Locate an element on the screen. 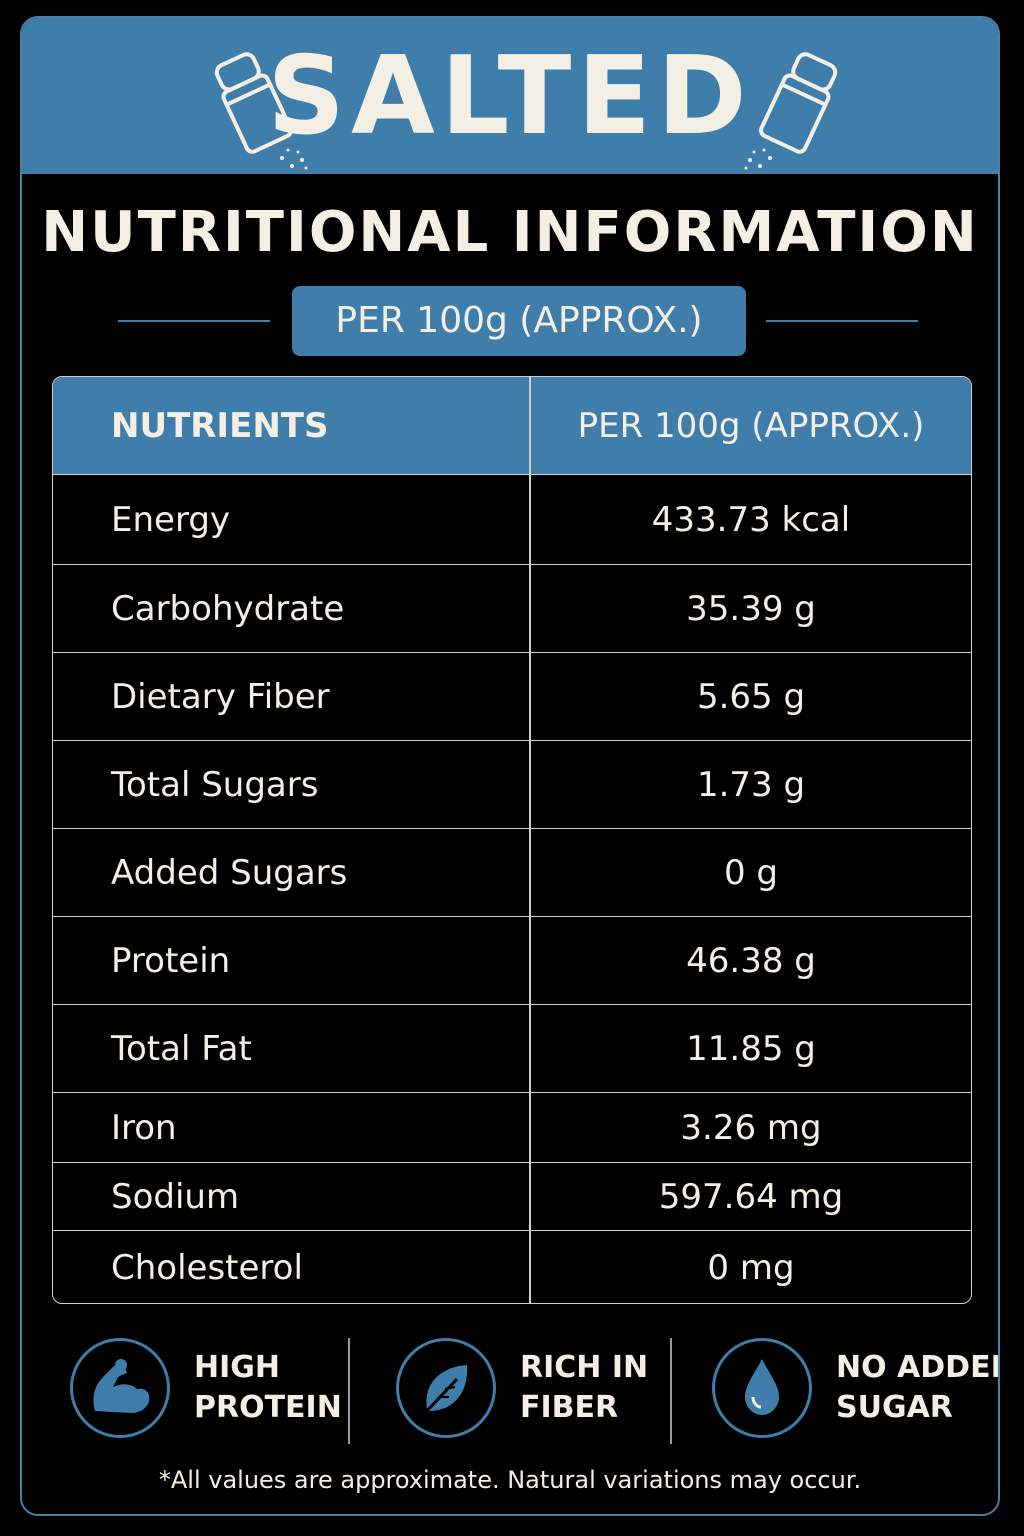  table-header: NUTRIENTS PER 100g (APPROX.) is located at coordinates (512, 426).